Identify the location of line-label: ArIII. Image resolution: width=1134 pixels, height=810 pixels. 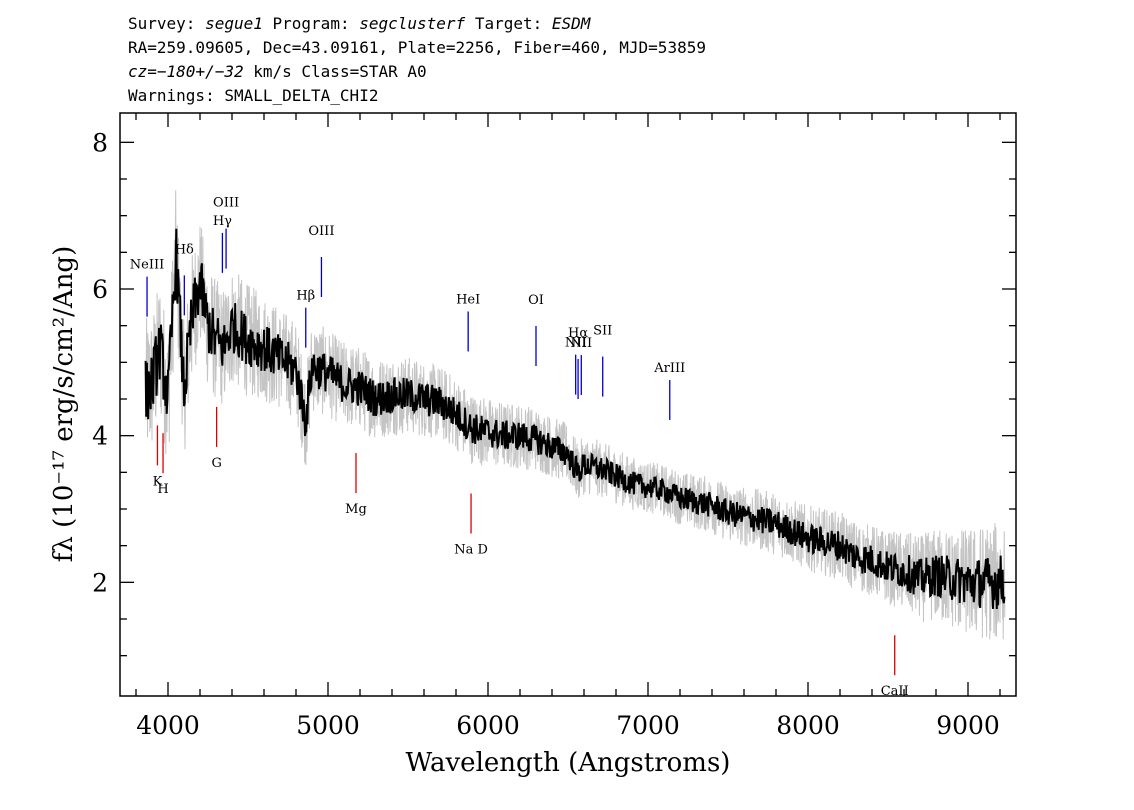
(669, 368).